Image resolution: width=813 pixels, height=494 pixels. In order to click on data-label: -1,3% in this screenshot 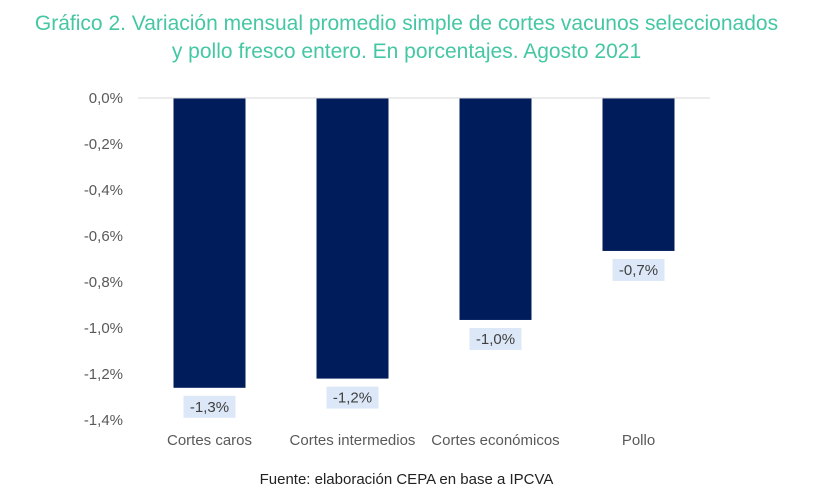, I will do `click(209, 407)`.